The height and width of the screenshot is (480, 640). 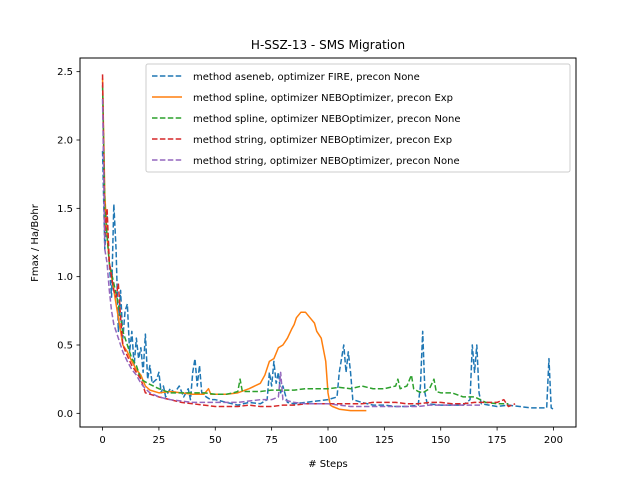 I want to click on x-axis-ticks: 0 25 50 75 100 125 150 175 200, so click(x=331, y=436).